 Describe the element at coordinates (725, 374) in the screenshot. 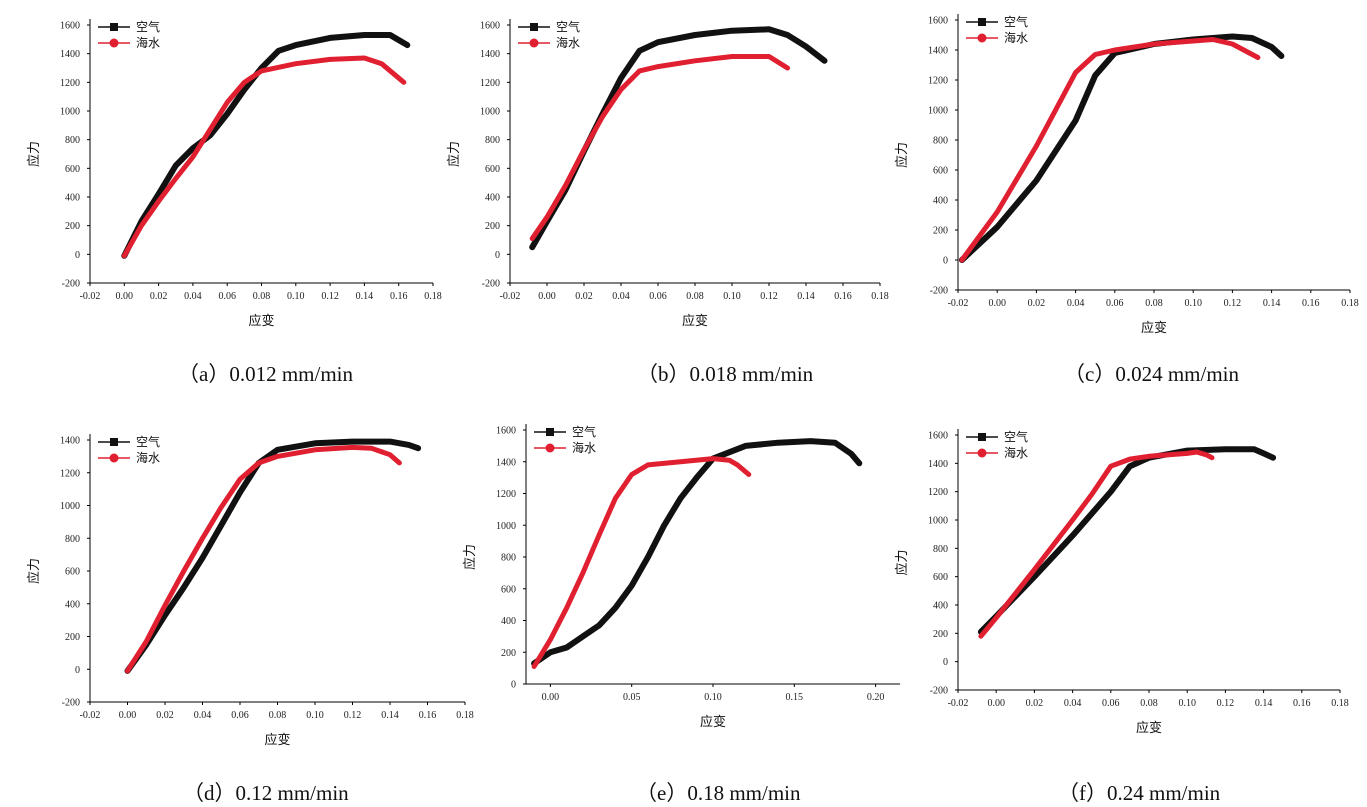

I see `caption-b: （b）0.018 mm/min` at that location.